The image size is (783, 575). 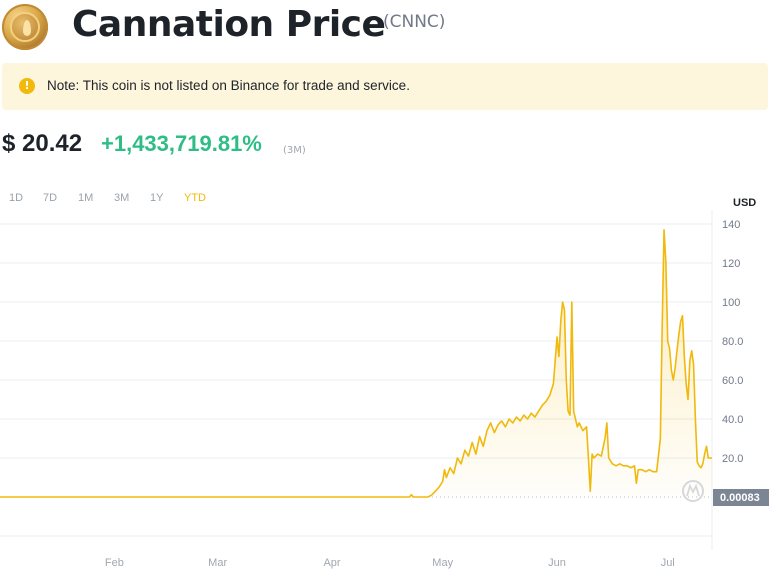 I want to click on y-tick-label: 100, so click(x=731, y=303).